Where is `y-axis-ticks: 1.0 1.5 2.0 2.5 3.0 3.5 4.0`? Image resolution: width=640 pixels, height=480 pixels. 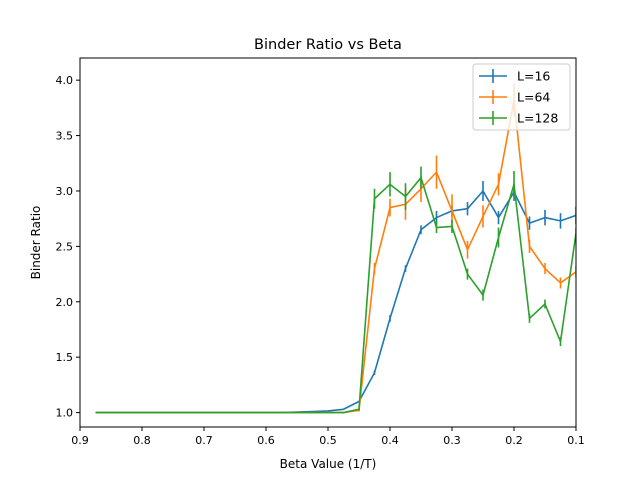
y-axis-ticks: 1.0 1.5 2.0 2.5 3.0 3.5 4.0 is located at coordinates (68, 247).